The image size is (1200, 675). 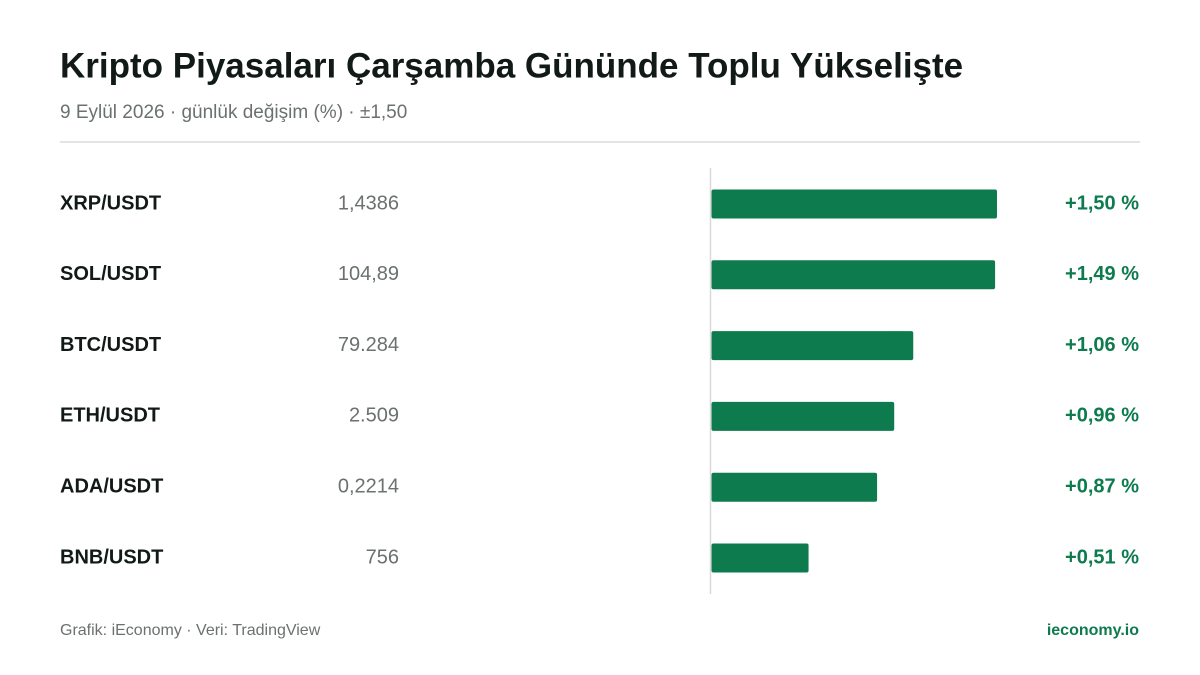 I want to click on source: Grafik: iEconomy · Veri: TradingView, so click(x=190, y=630).